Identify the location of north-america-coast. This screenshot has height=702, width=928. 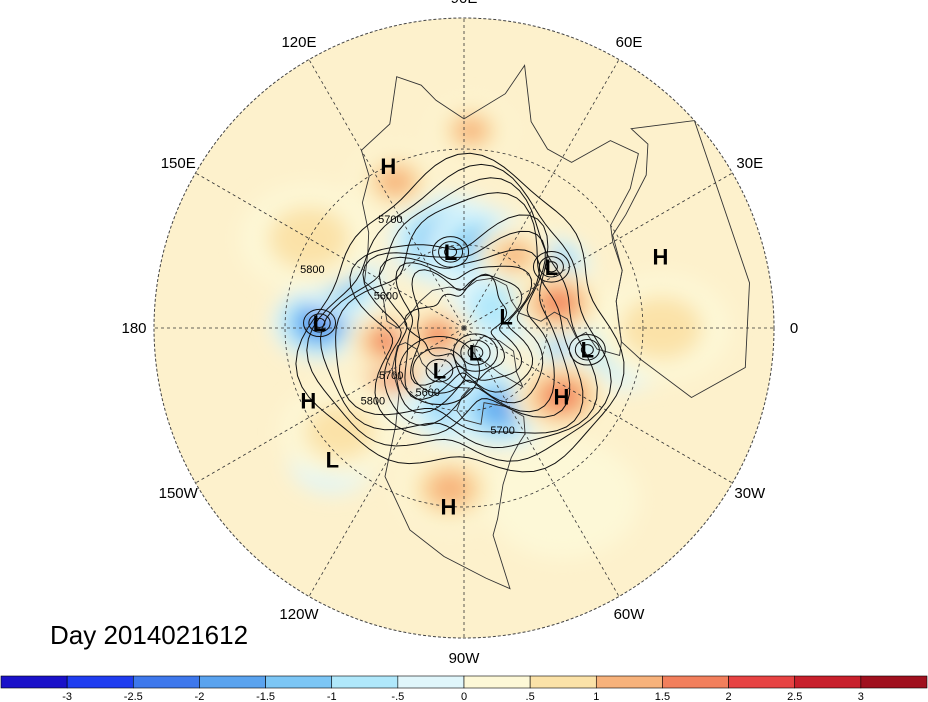
(455, 466).